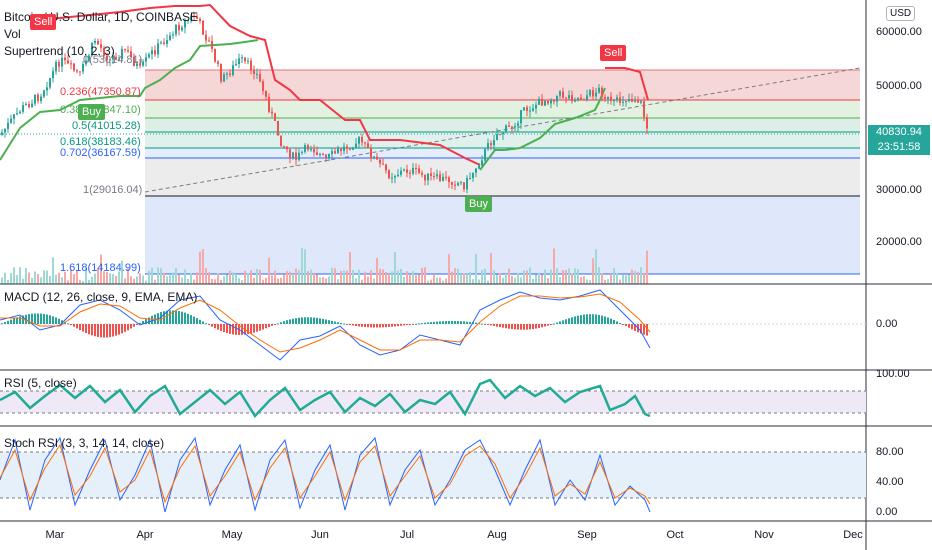 The height and width of the screenshot is (550, 932). I want to click on time-axis-label: Dec, so click(853, 535).